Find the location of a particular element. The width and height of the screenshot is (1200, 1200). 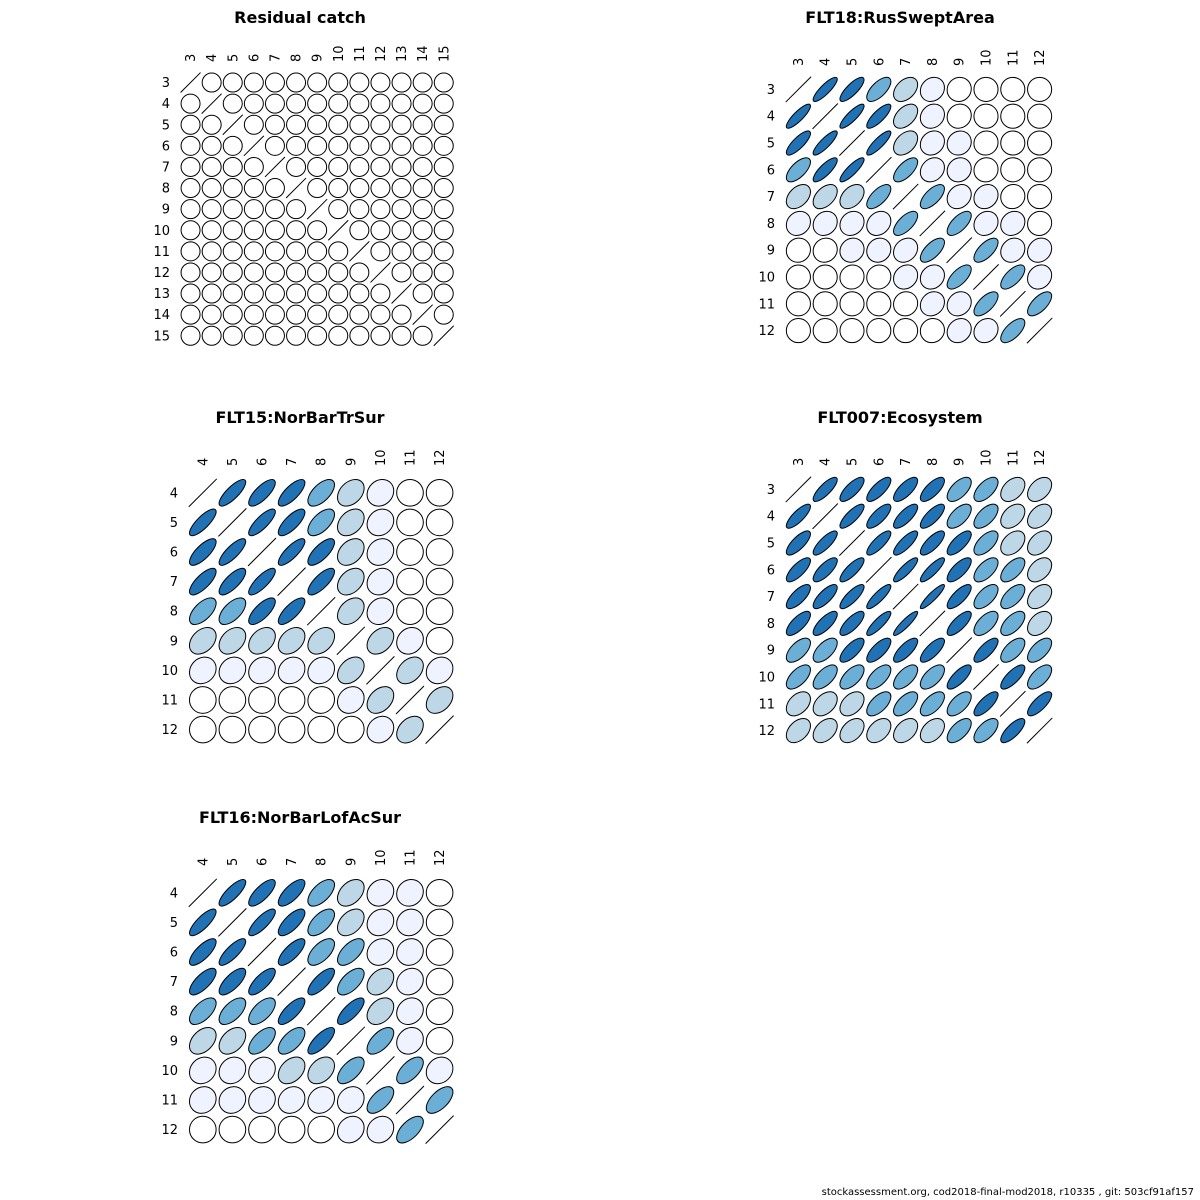

row-tick-label: 13 is located at coordinates (161, 294).